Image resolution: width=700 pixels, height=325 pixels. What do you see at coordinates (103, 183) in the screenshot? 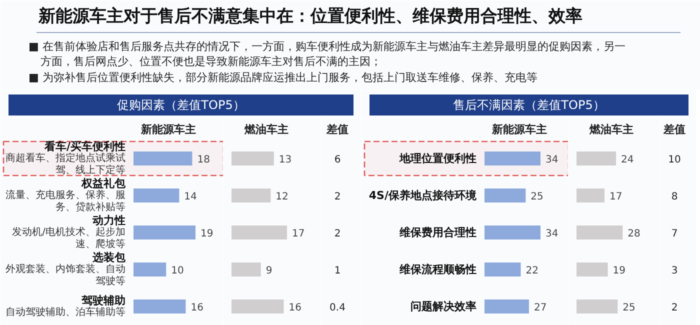
I see `y-tick-label: 权益礼包` at bounding box center [103, 183].